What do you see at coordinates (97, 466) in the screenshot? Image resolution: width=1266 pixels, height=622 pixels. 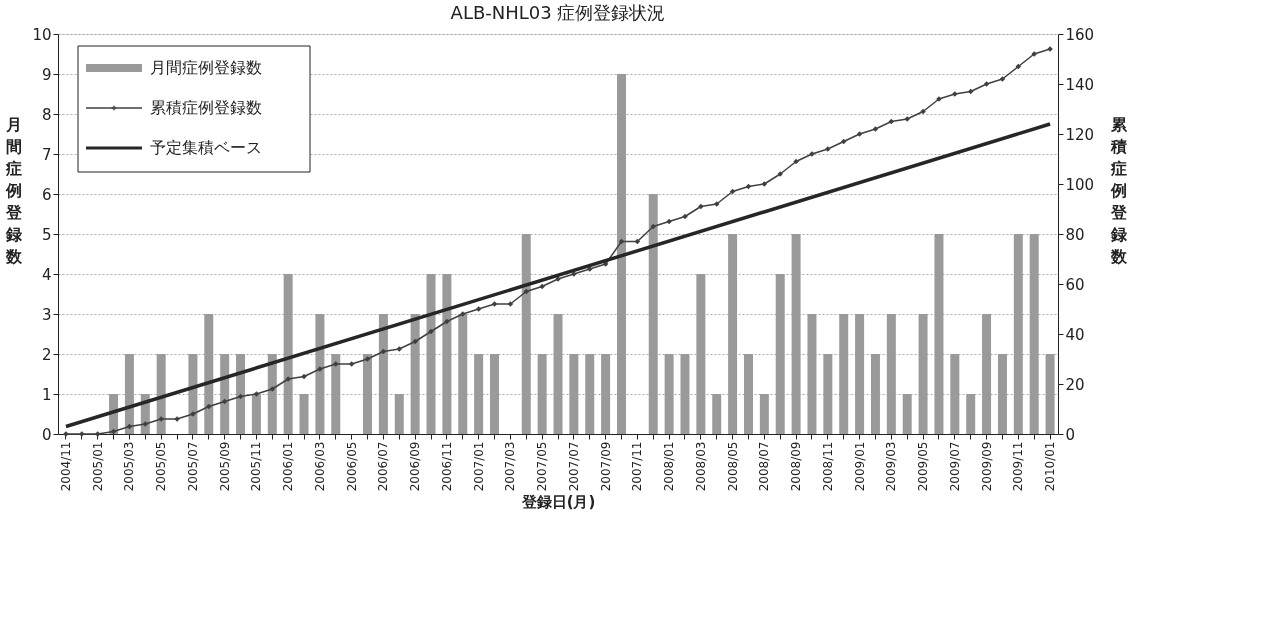 I see `x-tick-label: 2005/01` at bounding box center [97, 466].